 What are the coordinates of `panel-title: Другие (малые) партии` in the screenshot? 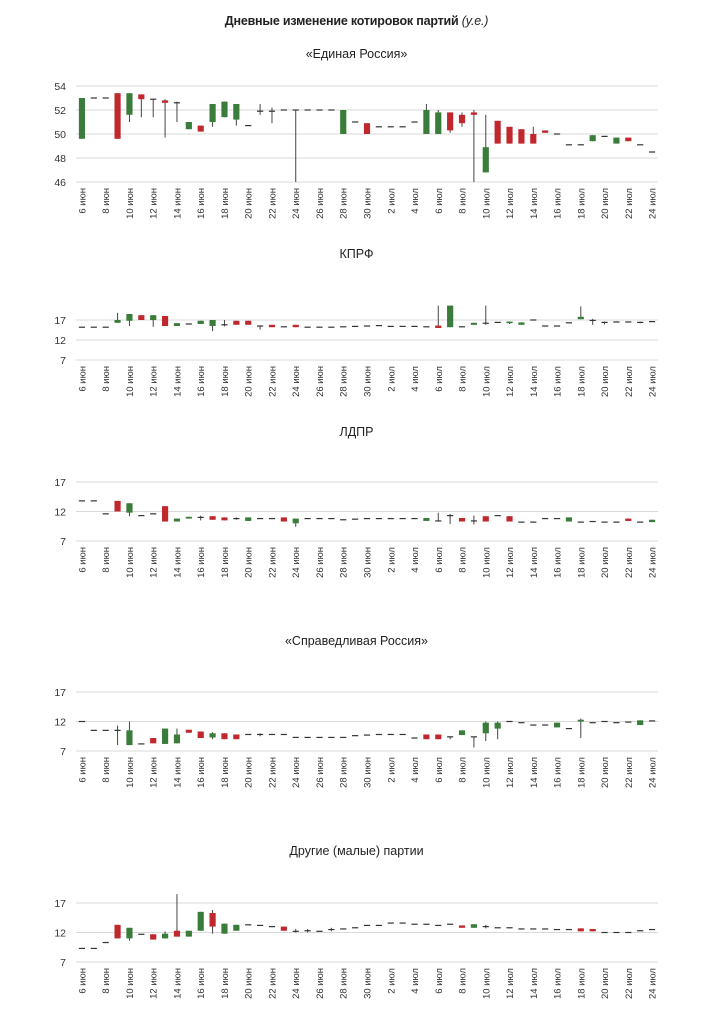 It's located at (356, 851).